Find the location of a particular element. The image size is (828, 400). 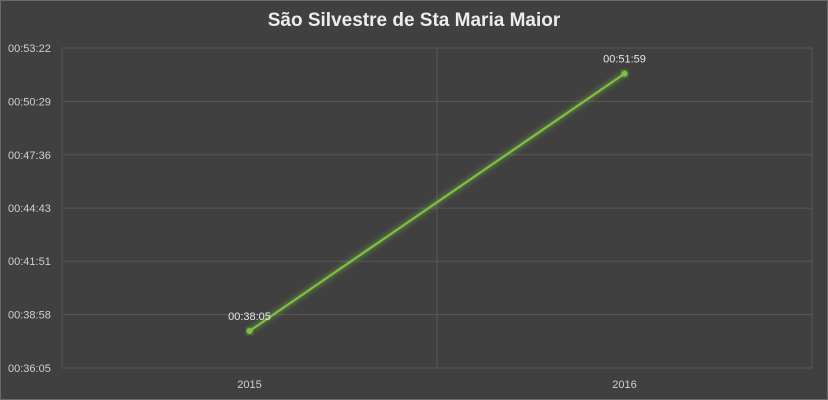

y-tick-label: 00:41:51 is located at coordinates (29, 262).